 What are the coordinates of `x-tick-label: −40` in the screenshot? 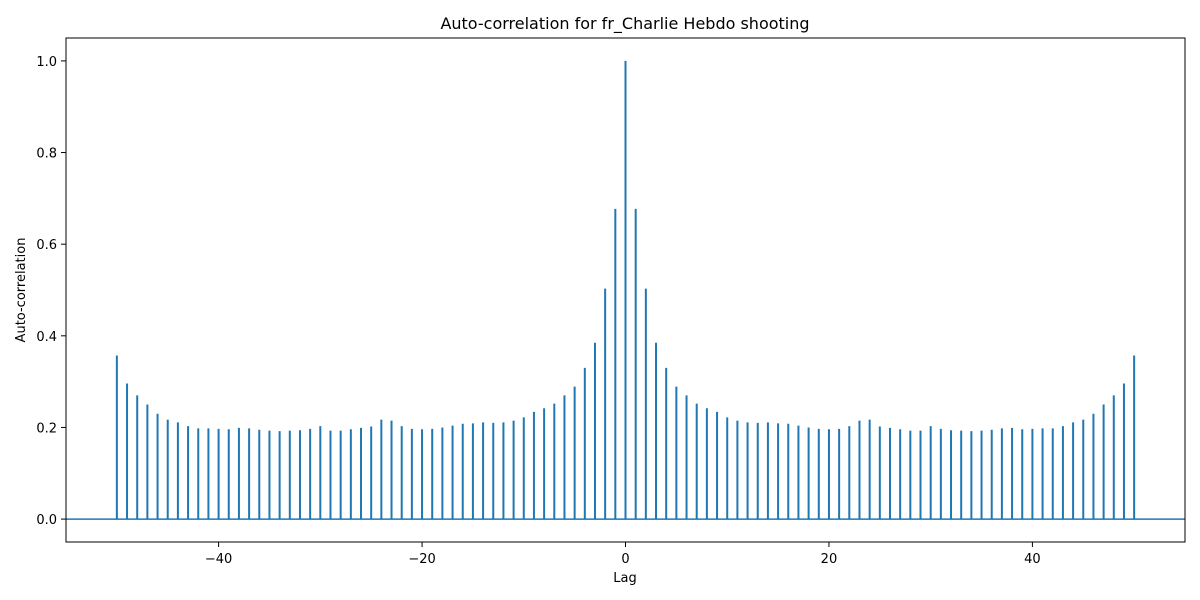 It's located at (218, 559).